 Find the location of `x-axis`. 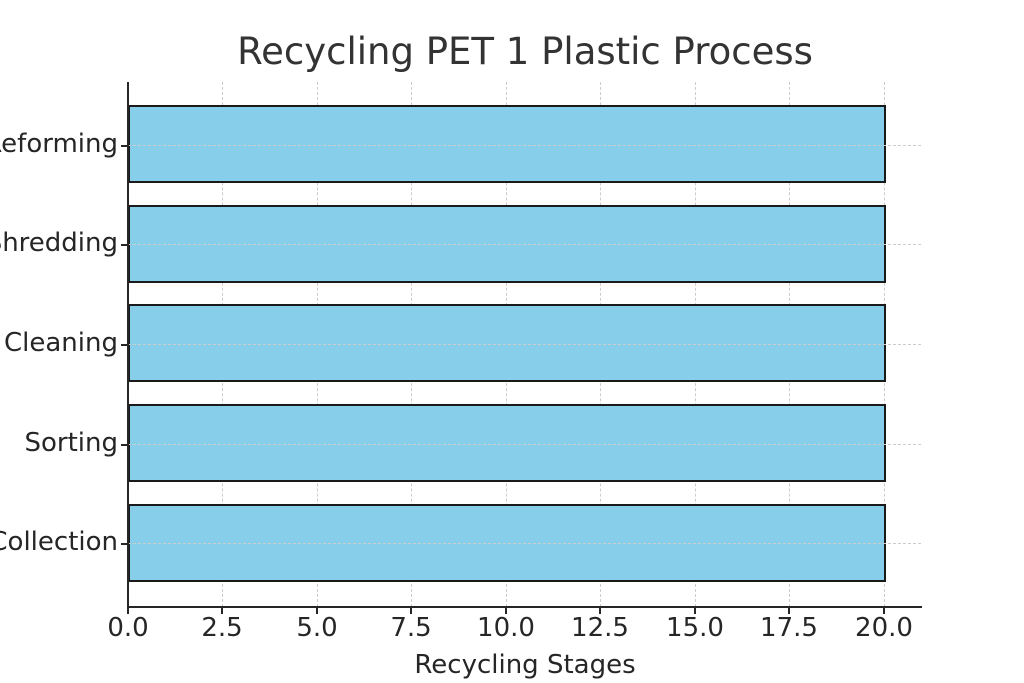

x-axis is located at coordinates (524, 607).